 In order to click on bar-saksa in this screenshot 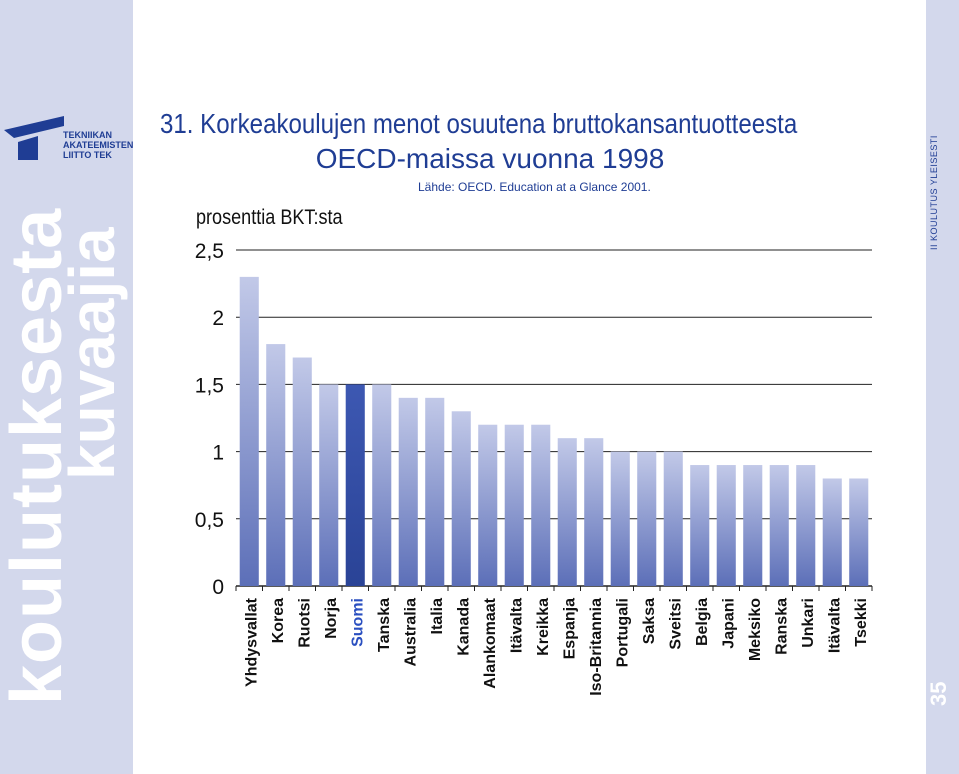, I will do `click(647, 518)`.